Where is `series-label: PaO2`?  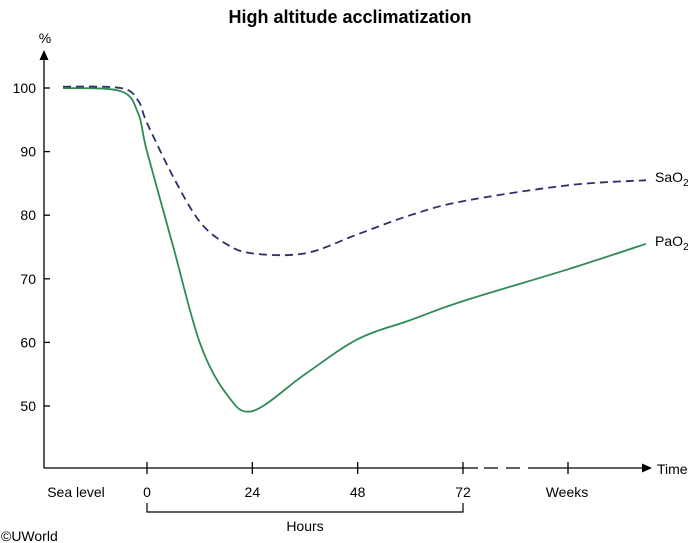 series-label: PaO2 is located at coordinates (672, 243).